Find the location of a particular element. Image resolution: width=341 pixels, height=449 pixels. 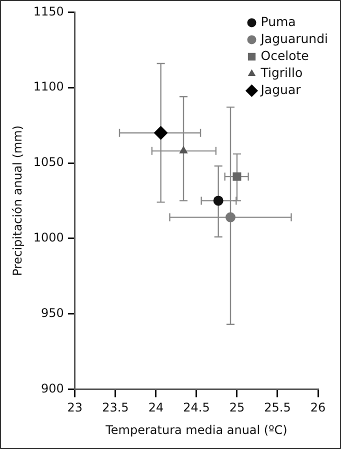

x-tick-label: 25 is located at coordinates (237, 407).